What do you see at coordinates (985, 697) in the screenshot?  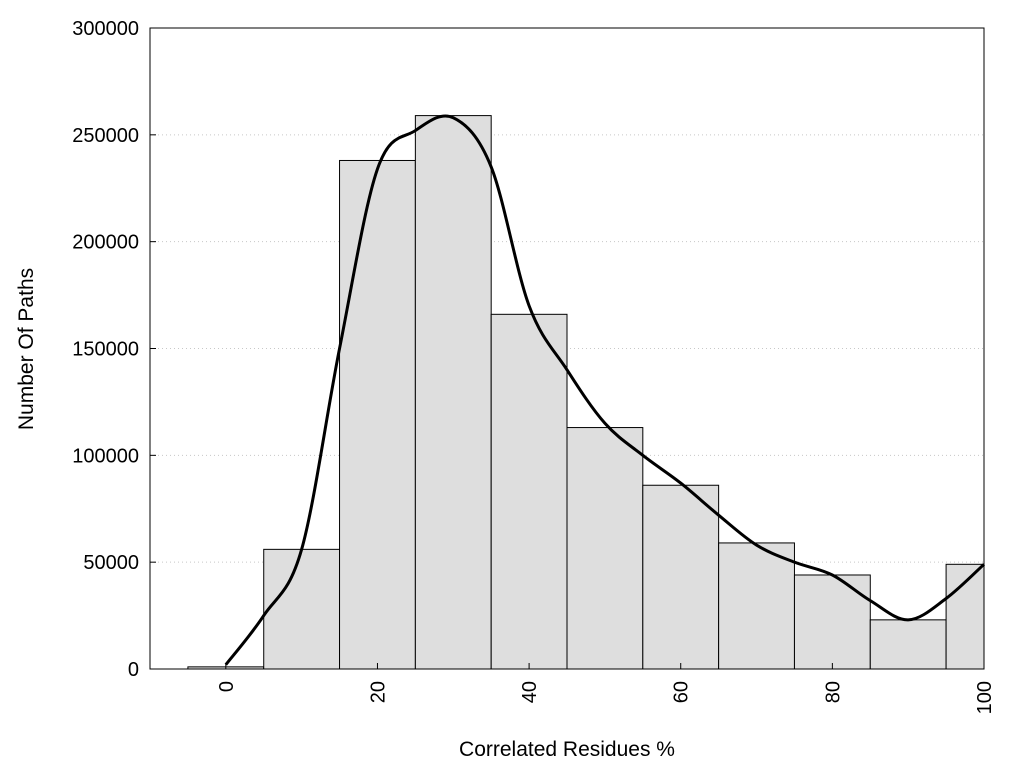 I see `x-tick-label: 100` at bounding box center [985, 697].